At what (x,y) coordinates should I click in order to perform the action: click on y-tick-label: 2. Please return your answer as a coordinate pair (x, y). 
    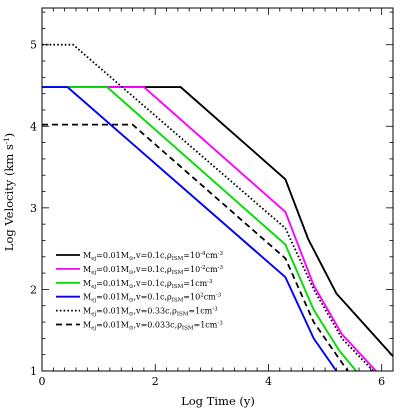
    Looking at the image, I should click on (33, 289).